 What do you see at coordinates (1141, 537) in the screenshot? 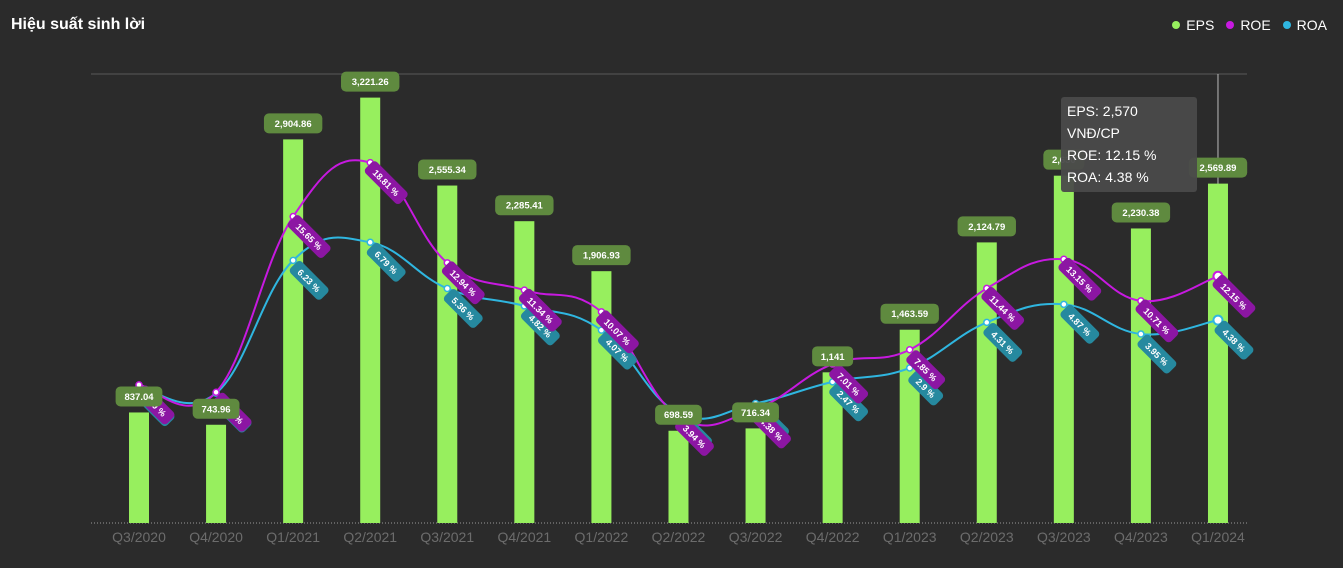
I see `x-tick-label: Q4/2023` at bounding box center [1141, 537].